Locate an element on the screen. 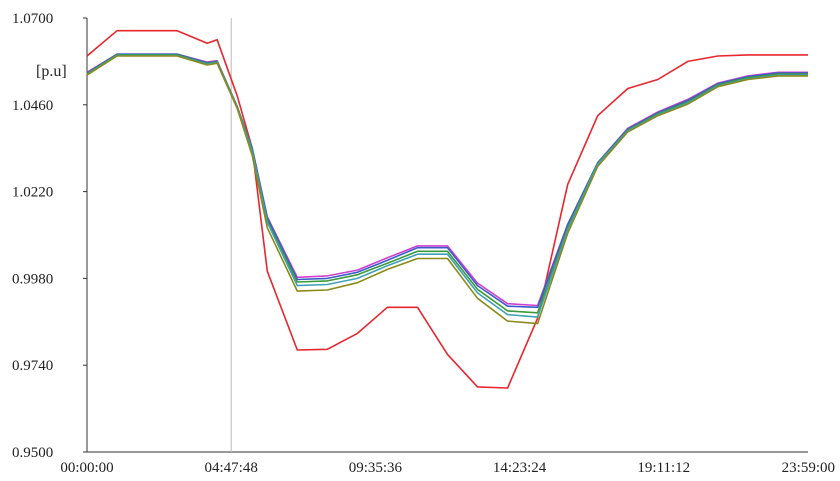  y-tick-label: 1.0700 is located at coordinates (32, 19).